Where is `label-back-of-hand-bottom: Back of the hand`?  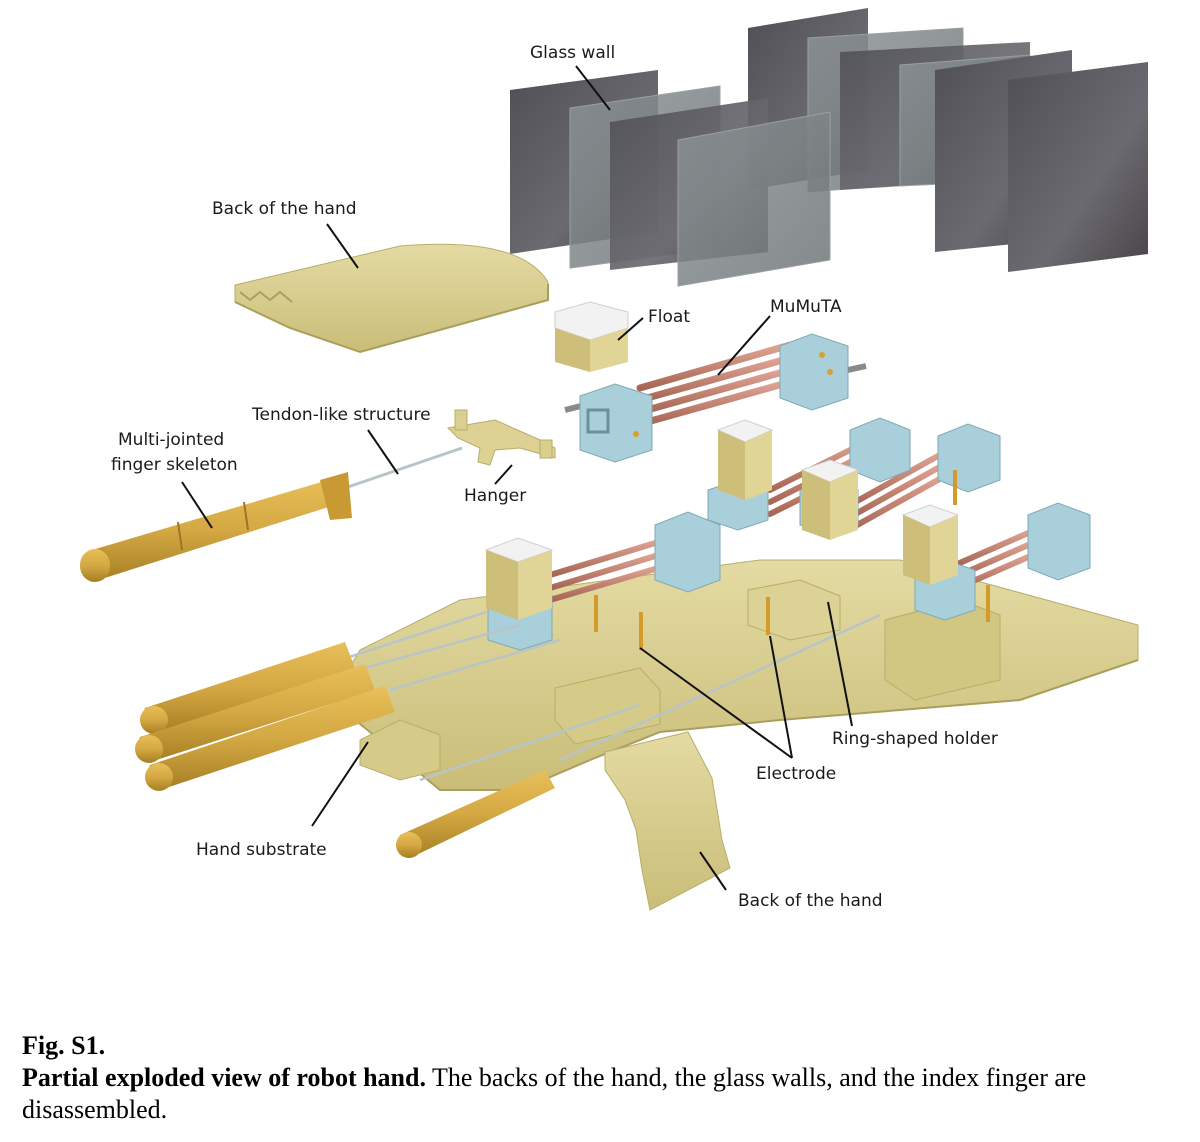
label-back-of-hand-bottom: Back of the hand is located at coordinates (810, 901).